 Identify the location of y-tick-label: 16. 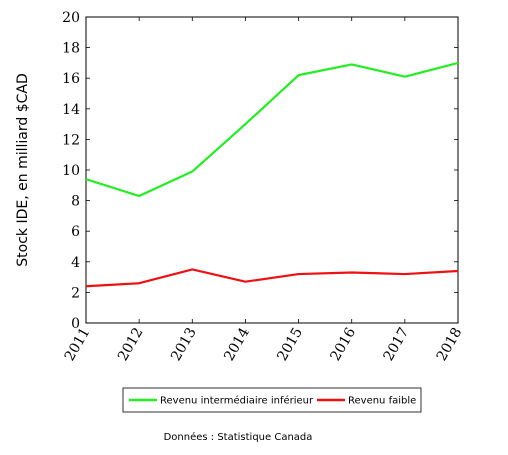
(71, 79).